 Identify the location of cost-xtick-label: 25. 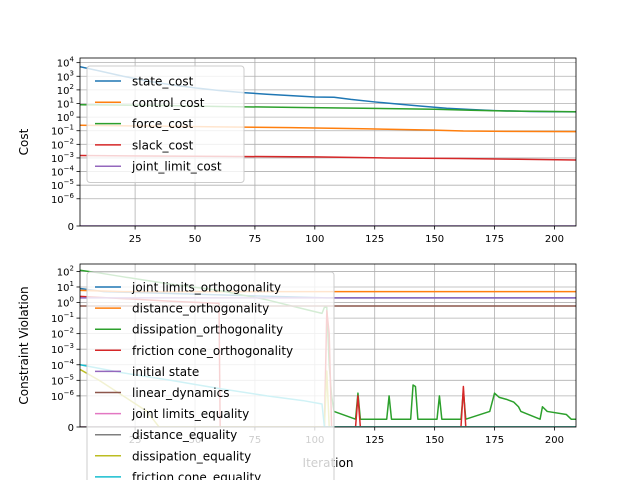
(135, 239).